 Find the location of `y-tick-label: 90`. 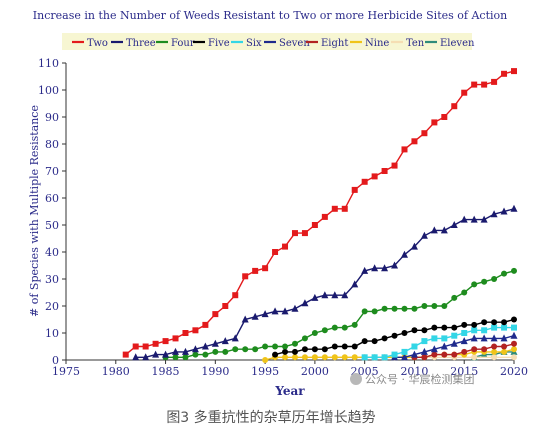

y-tick-label: 90 is located at coordinates (52, 117).